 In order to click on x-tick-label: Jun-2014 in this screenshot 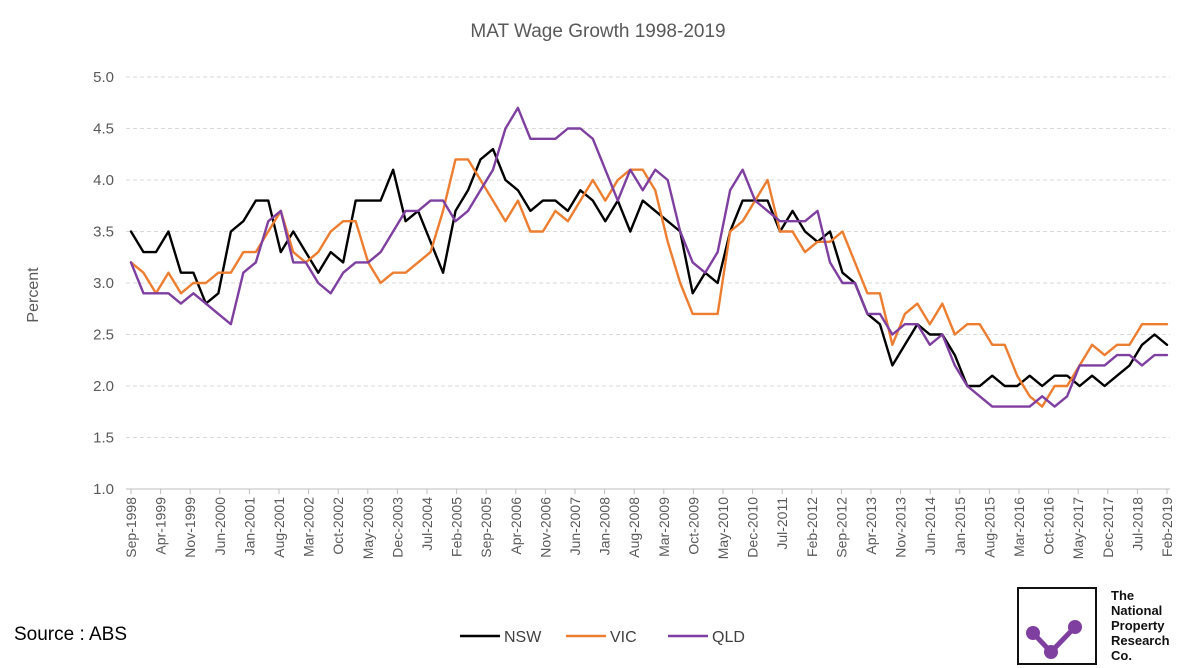, I will do `click(930, 526)`.